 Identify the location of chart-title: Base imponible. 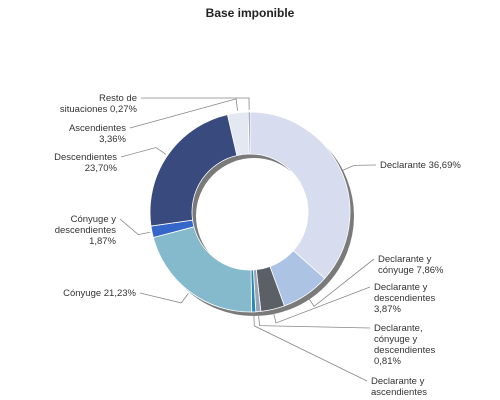
(250, 13).